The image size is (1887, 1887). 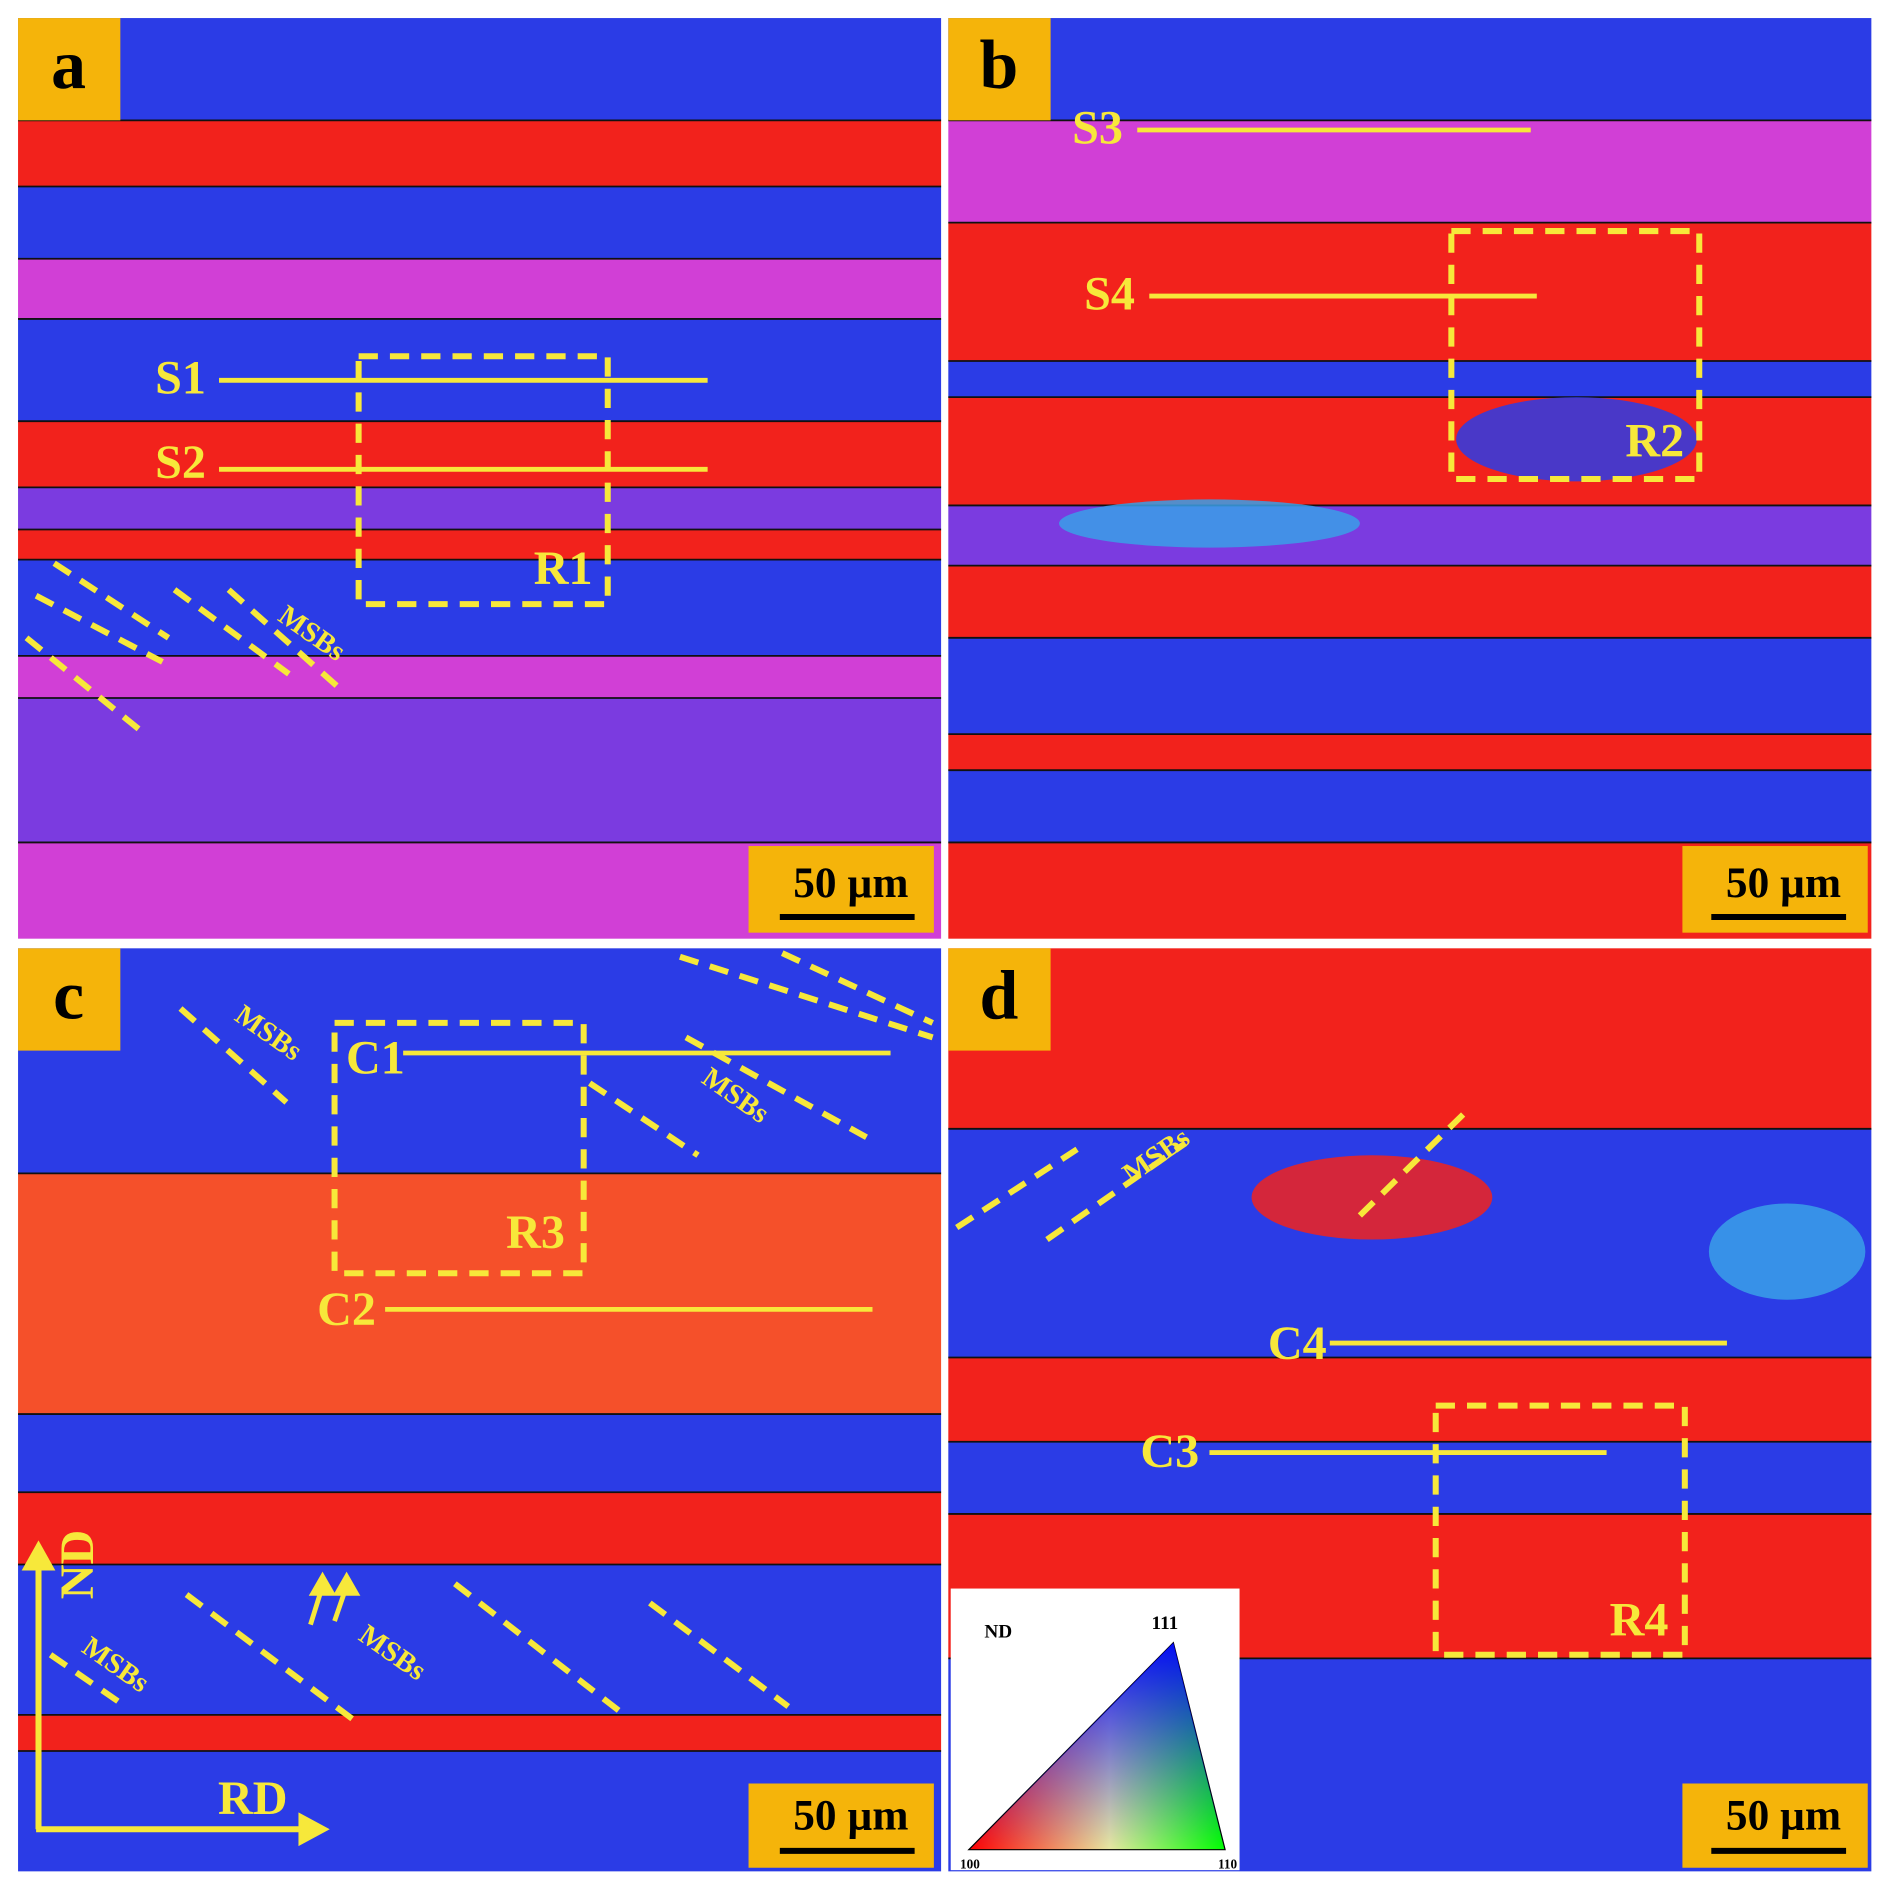 I want to click on line-label: C3, so click(x=1169, y=1451).